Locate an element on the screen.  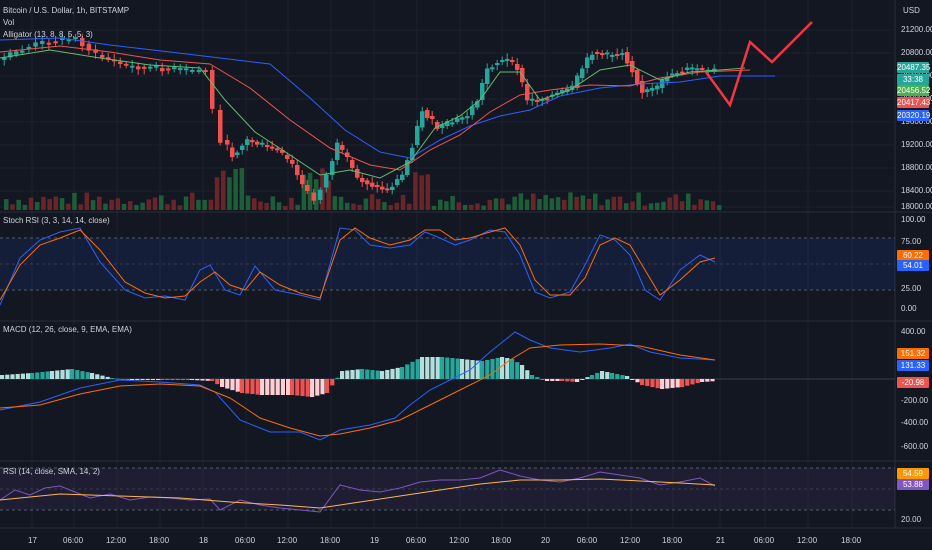
rsi-badge: 53.88 is located at coordinates (913, 484).